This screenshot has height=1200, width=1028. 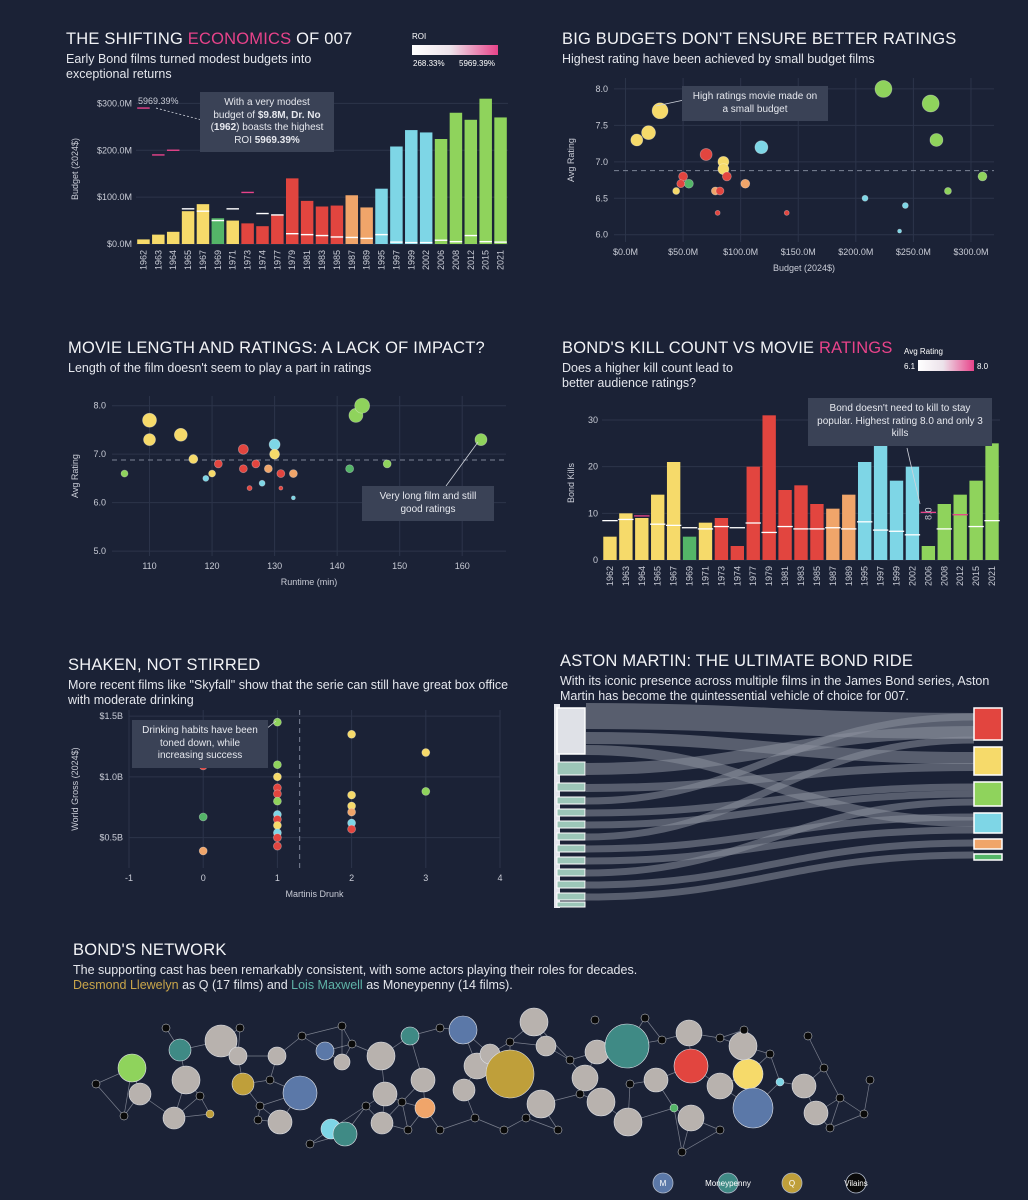 What do you see at coordinates (75, 788) in the screenshot?
I see `y-axis-title: World Gross (2024$)` at bounding box center [75, 788].